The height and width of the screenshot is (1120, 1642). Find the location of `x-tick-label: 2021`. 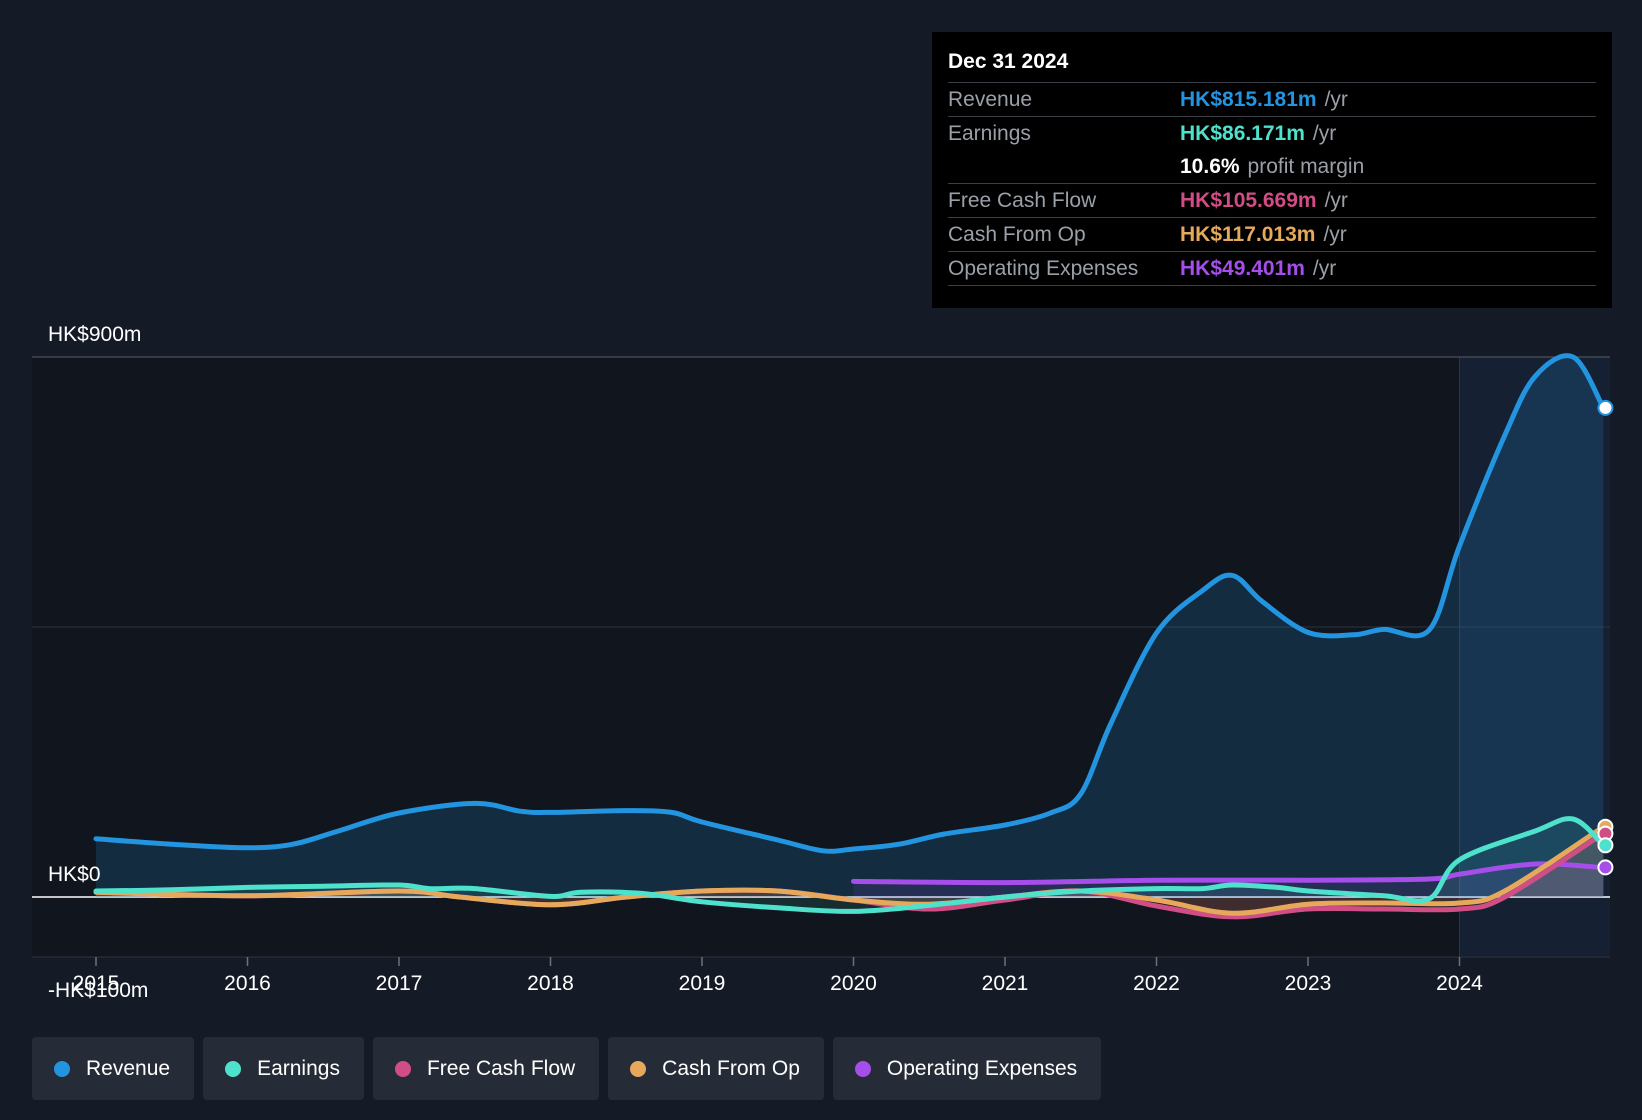

x-tick-label: 2021 is located at coordinates (1005, 983).